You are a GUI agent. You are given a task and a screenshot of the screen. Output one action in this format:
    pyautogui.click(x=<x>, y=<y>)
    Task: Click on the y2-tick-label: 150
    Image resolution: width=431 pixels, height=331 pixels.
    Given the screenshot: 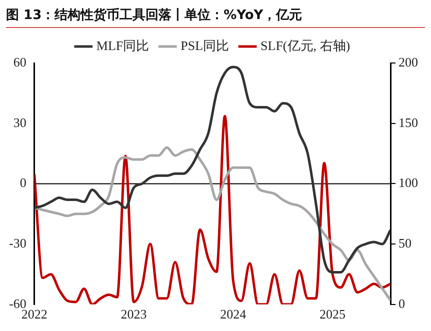 What is the action you would take?
    pyautogui.click(x=408, y=122)
    